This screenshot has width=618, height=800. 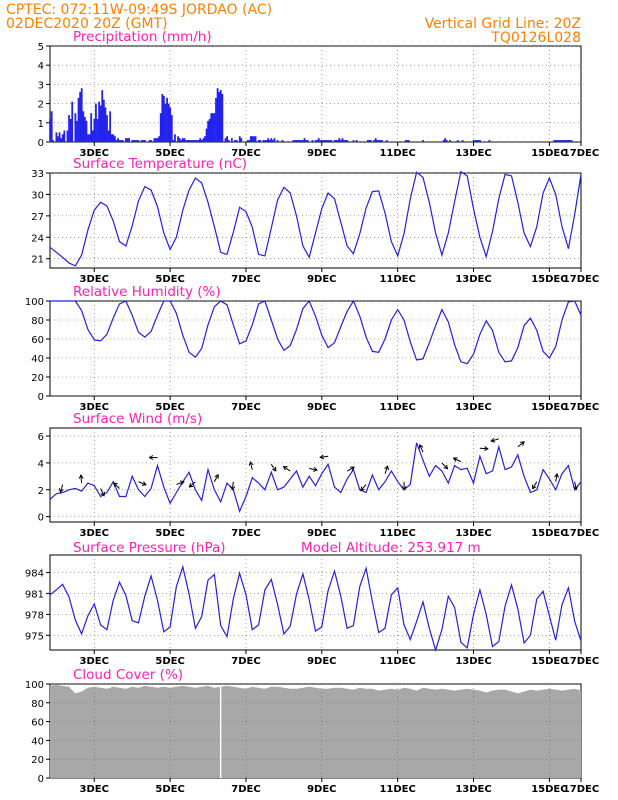 I want to click on wind-ytick-label: 0, so click(x=41, y=518).